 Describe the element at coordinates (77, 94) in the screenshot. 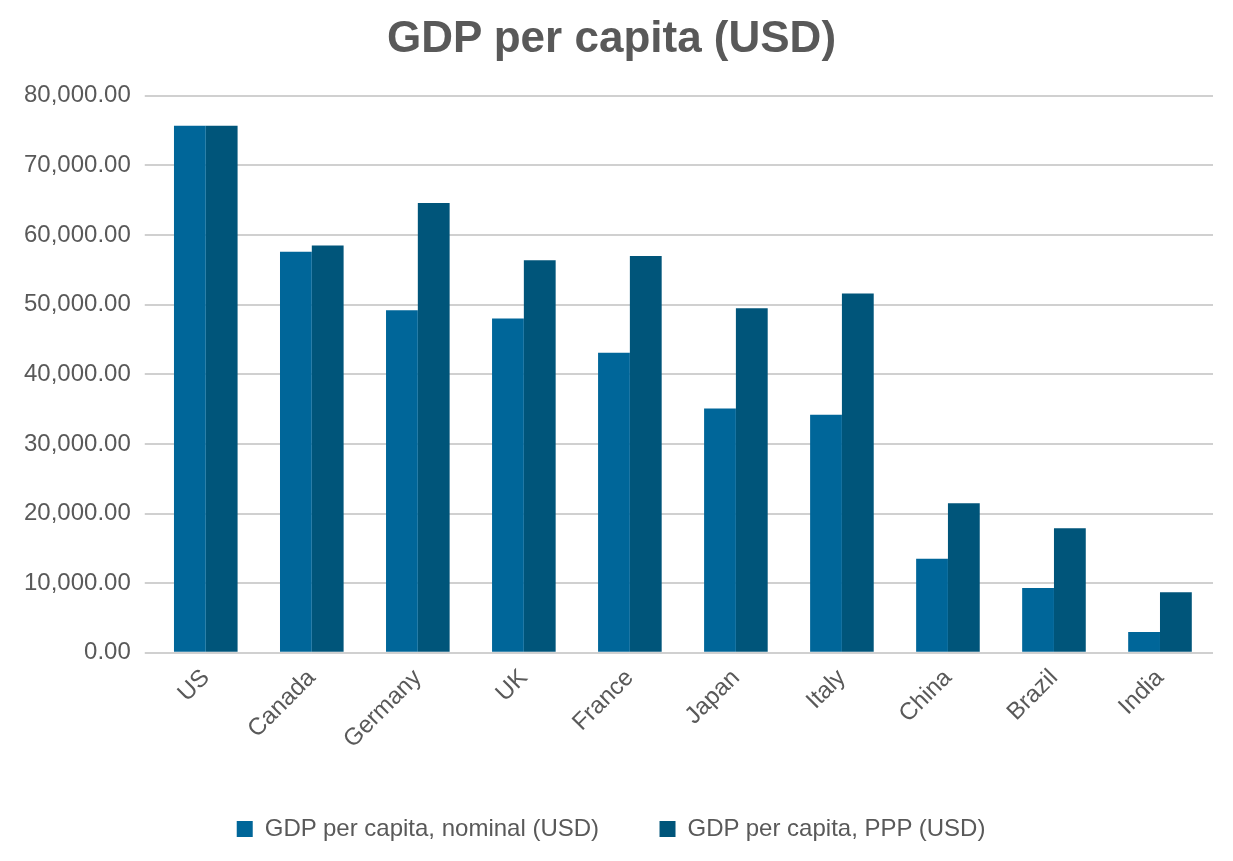

I see `y-tick-label: 80,000.00` at that location.